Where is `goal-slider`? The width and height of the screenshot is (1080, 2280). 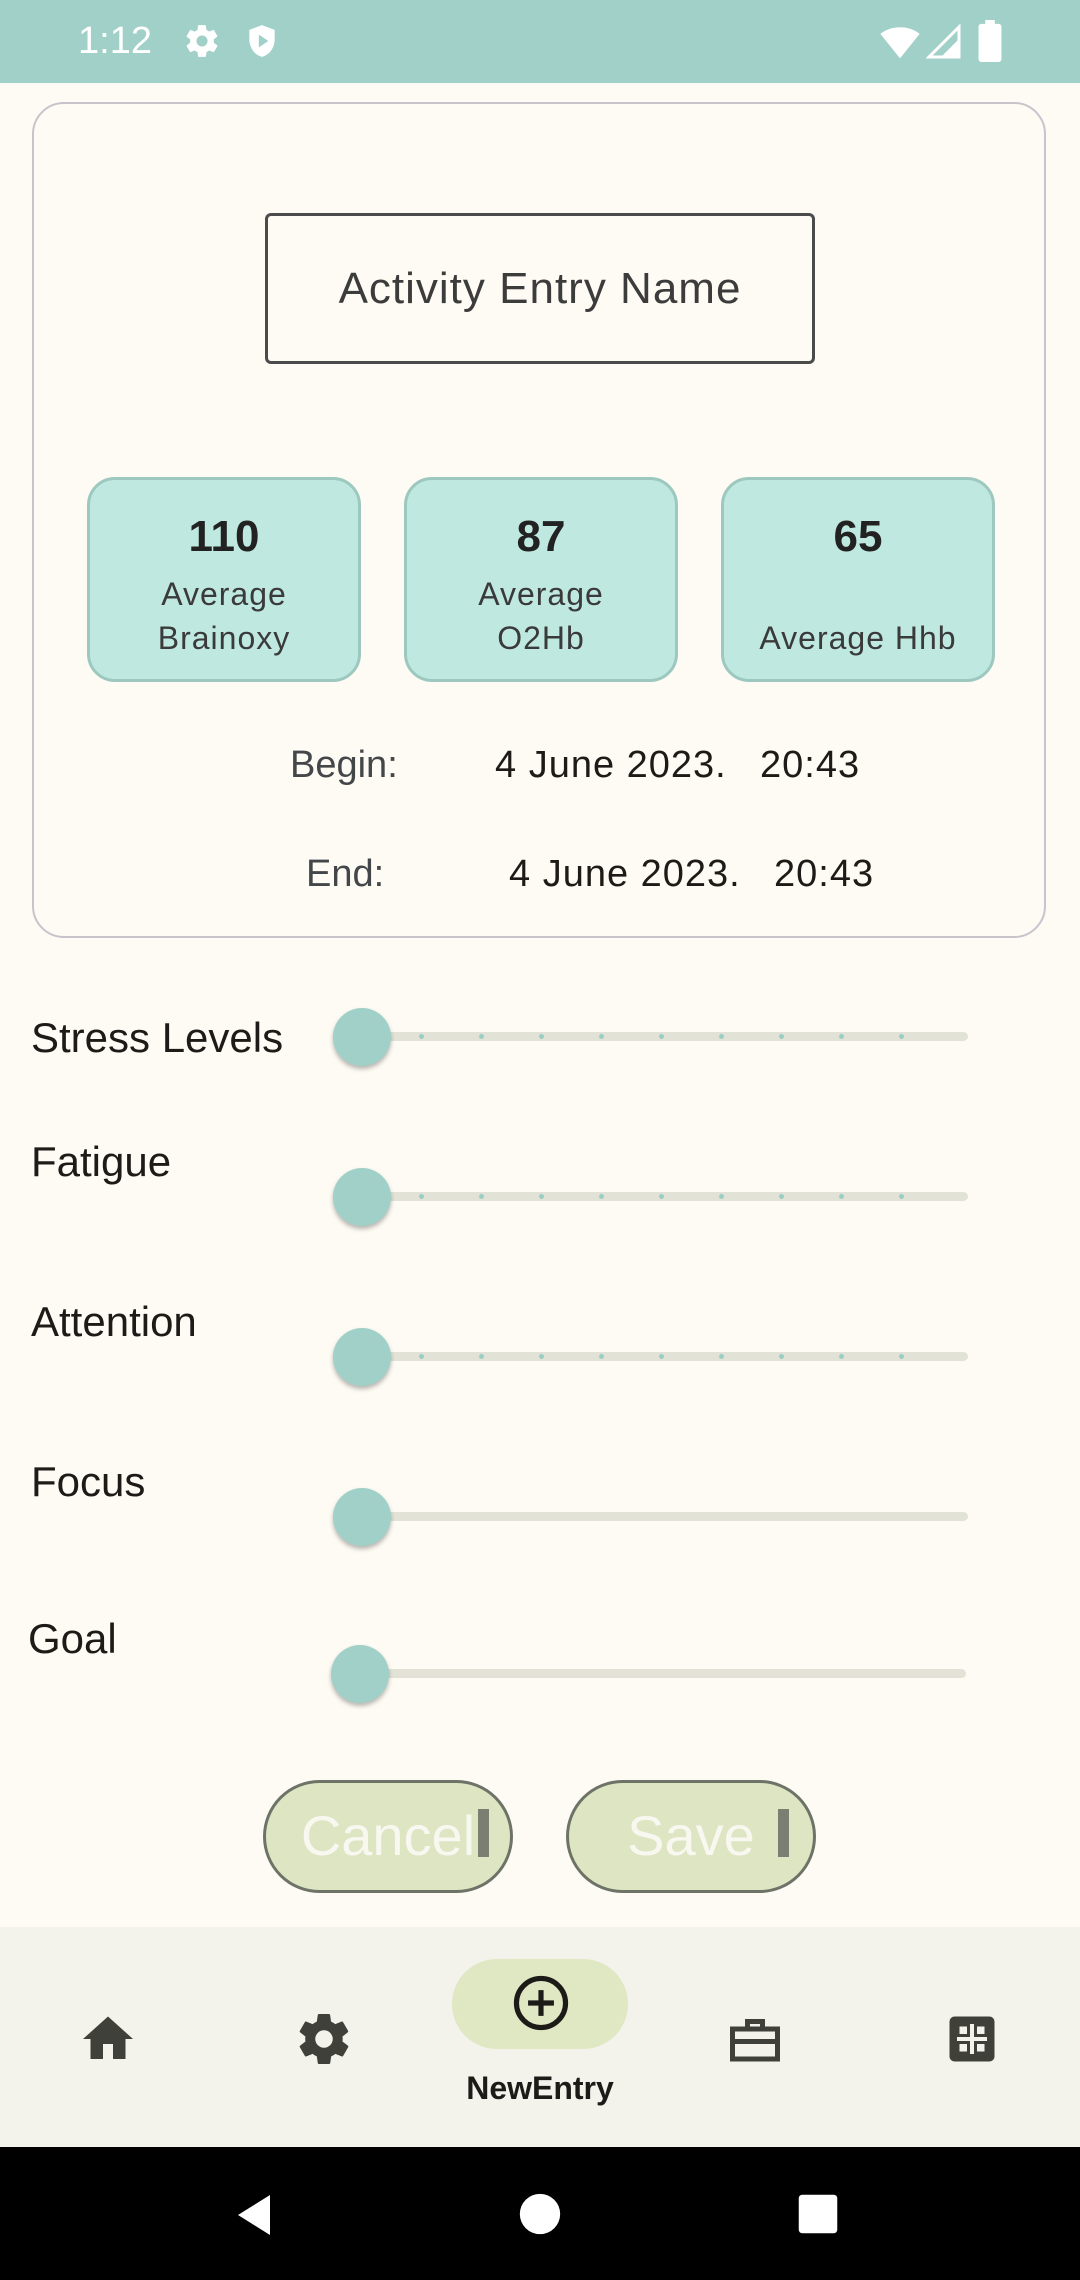 goal-slider is located at coordinates (663, 1673).